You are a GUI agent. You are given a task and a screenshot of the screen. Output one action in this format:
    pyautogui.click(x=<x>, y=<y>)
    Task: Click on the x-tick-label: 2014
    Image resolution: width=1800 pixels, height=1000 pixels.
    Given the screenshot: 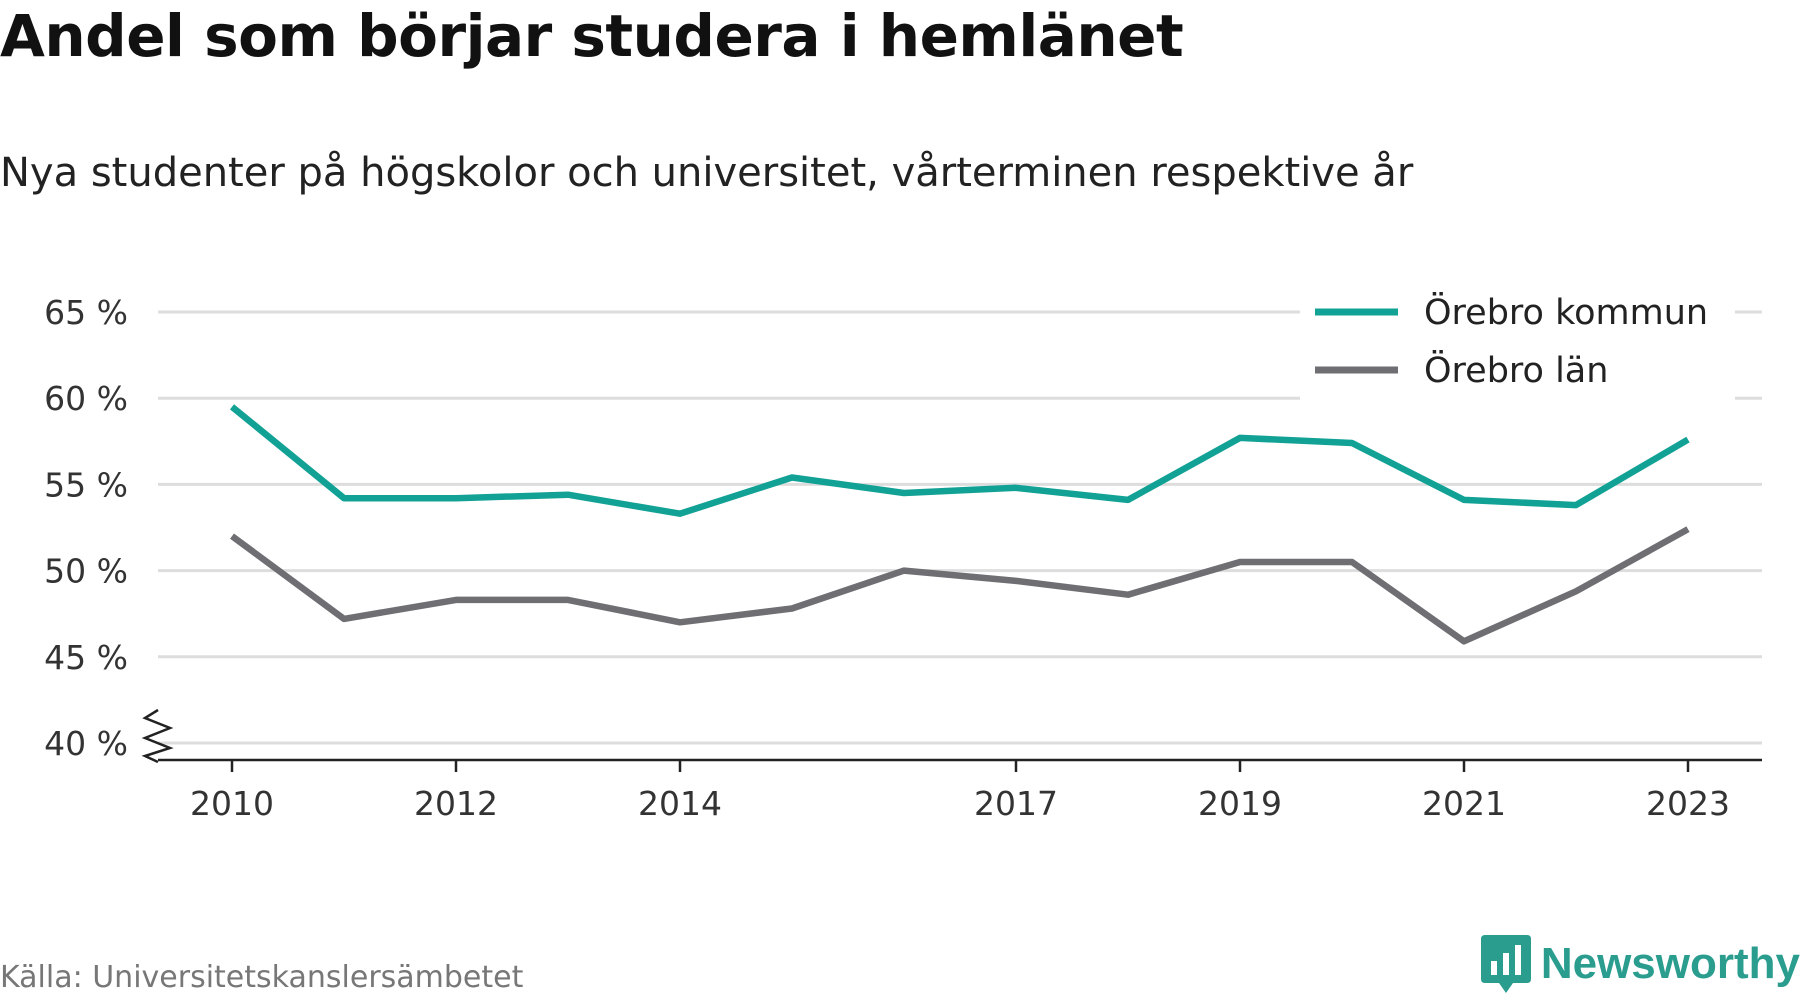 What is the action you would take?
    pyautogui.click(x=680, y=803)
    